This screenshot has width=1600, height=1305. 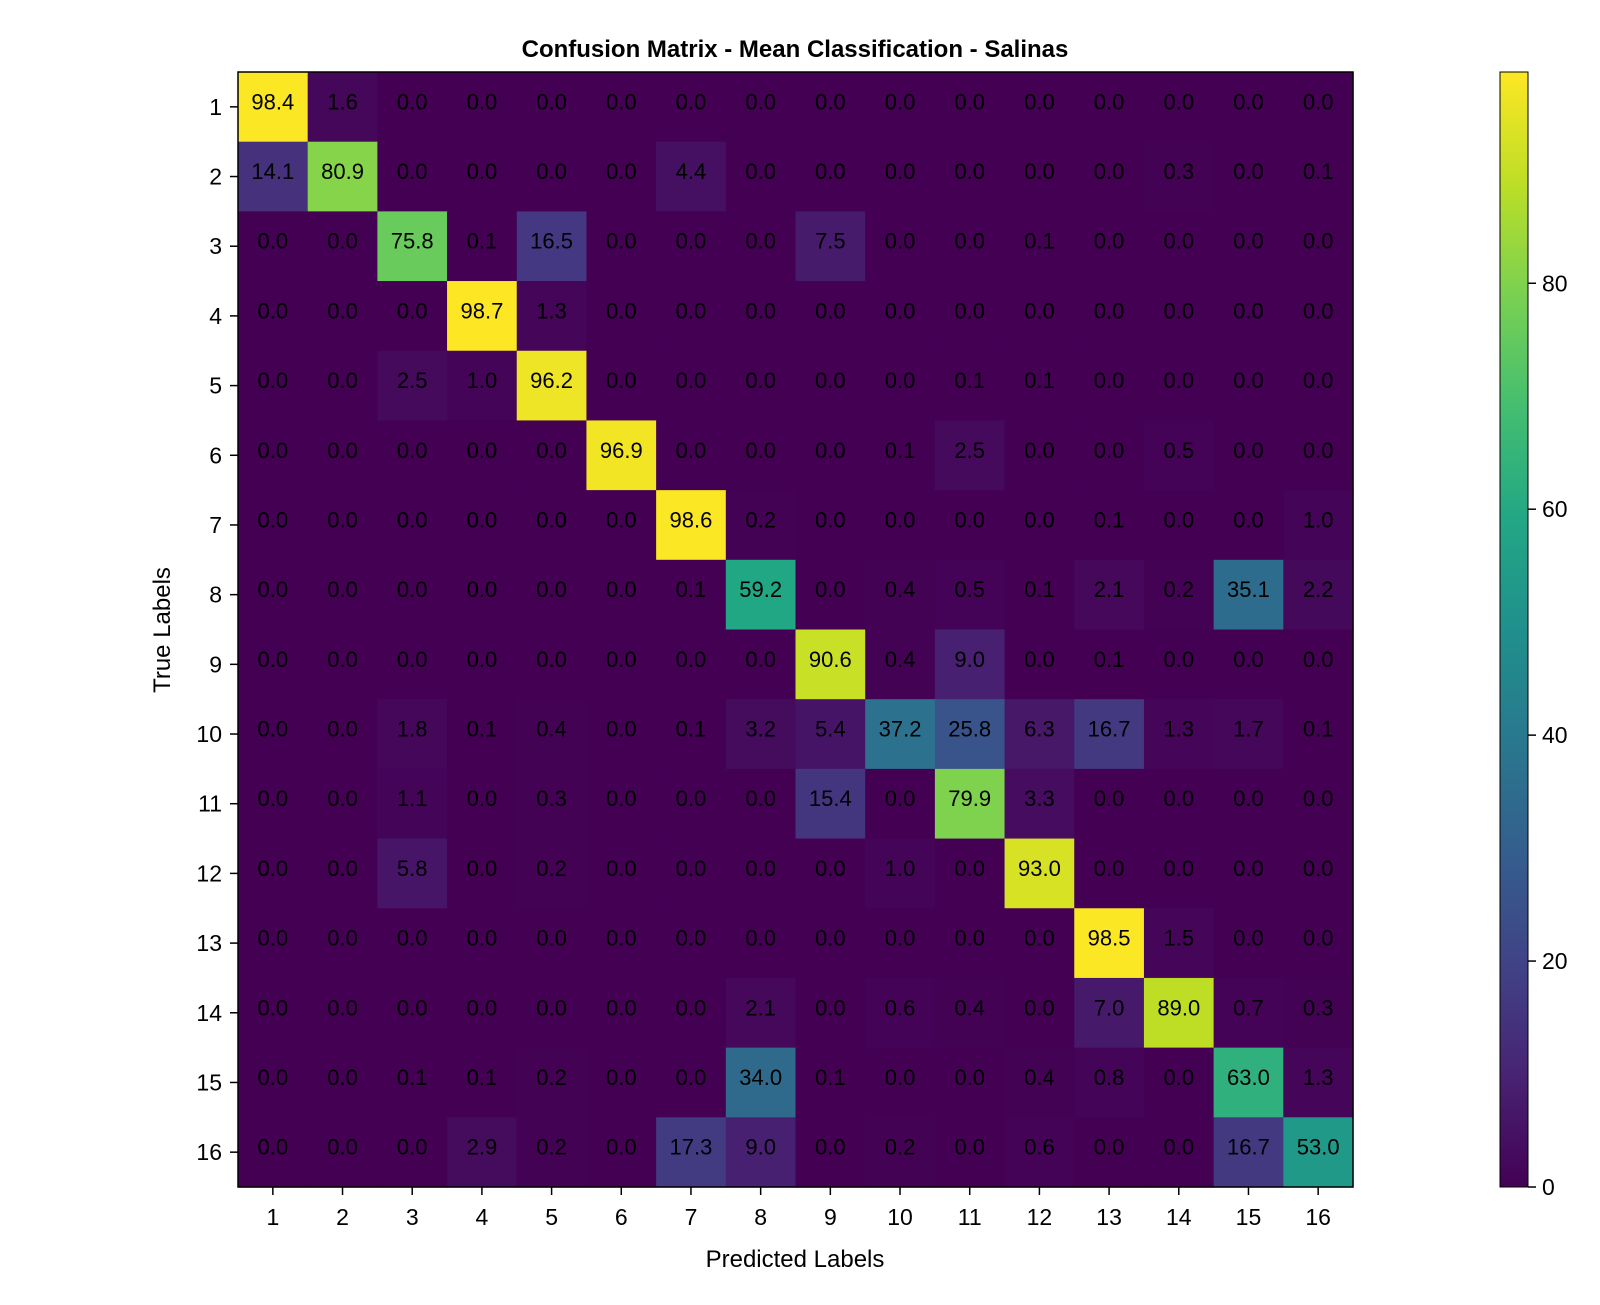 What do you see at coordinates (969, 101) in the screenshot?
I see `cell-value-r1-c11: 0.0` at bounding box center [969, 101].